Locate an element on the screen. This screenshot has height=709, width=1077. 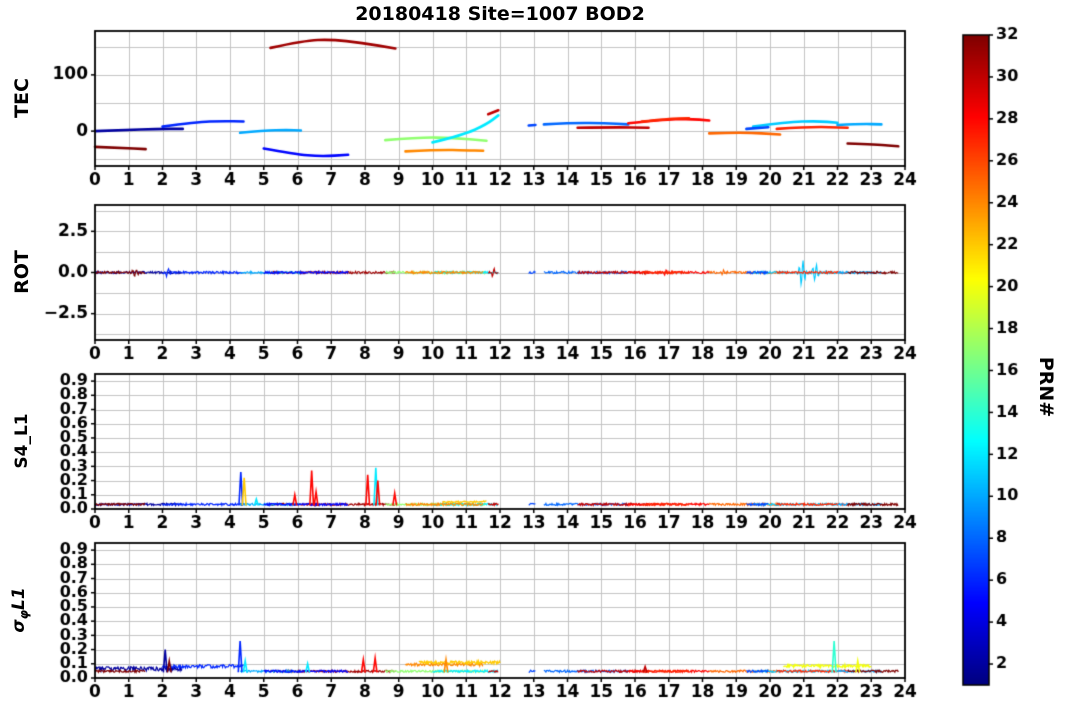
y-axis-label-sigma-phi: σφL1 is located at coordinates (20, 609).